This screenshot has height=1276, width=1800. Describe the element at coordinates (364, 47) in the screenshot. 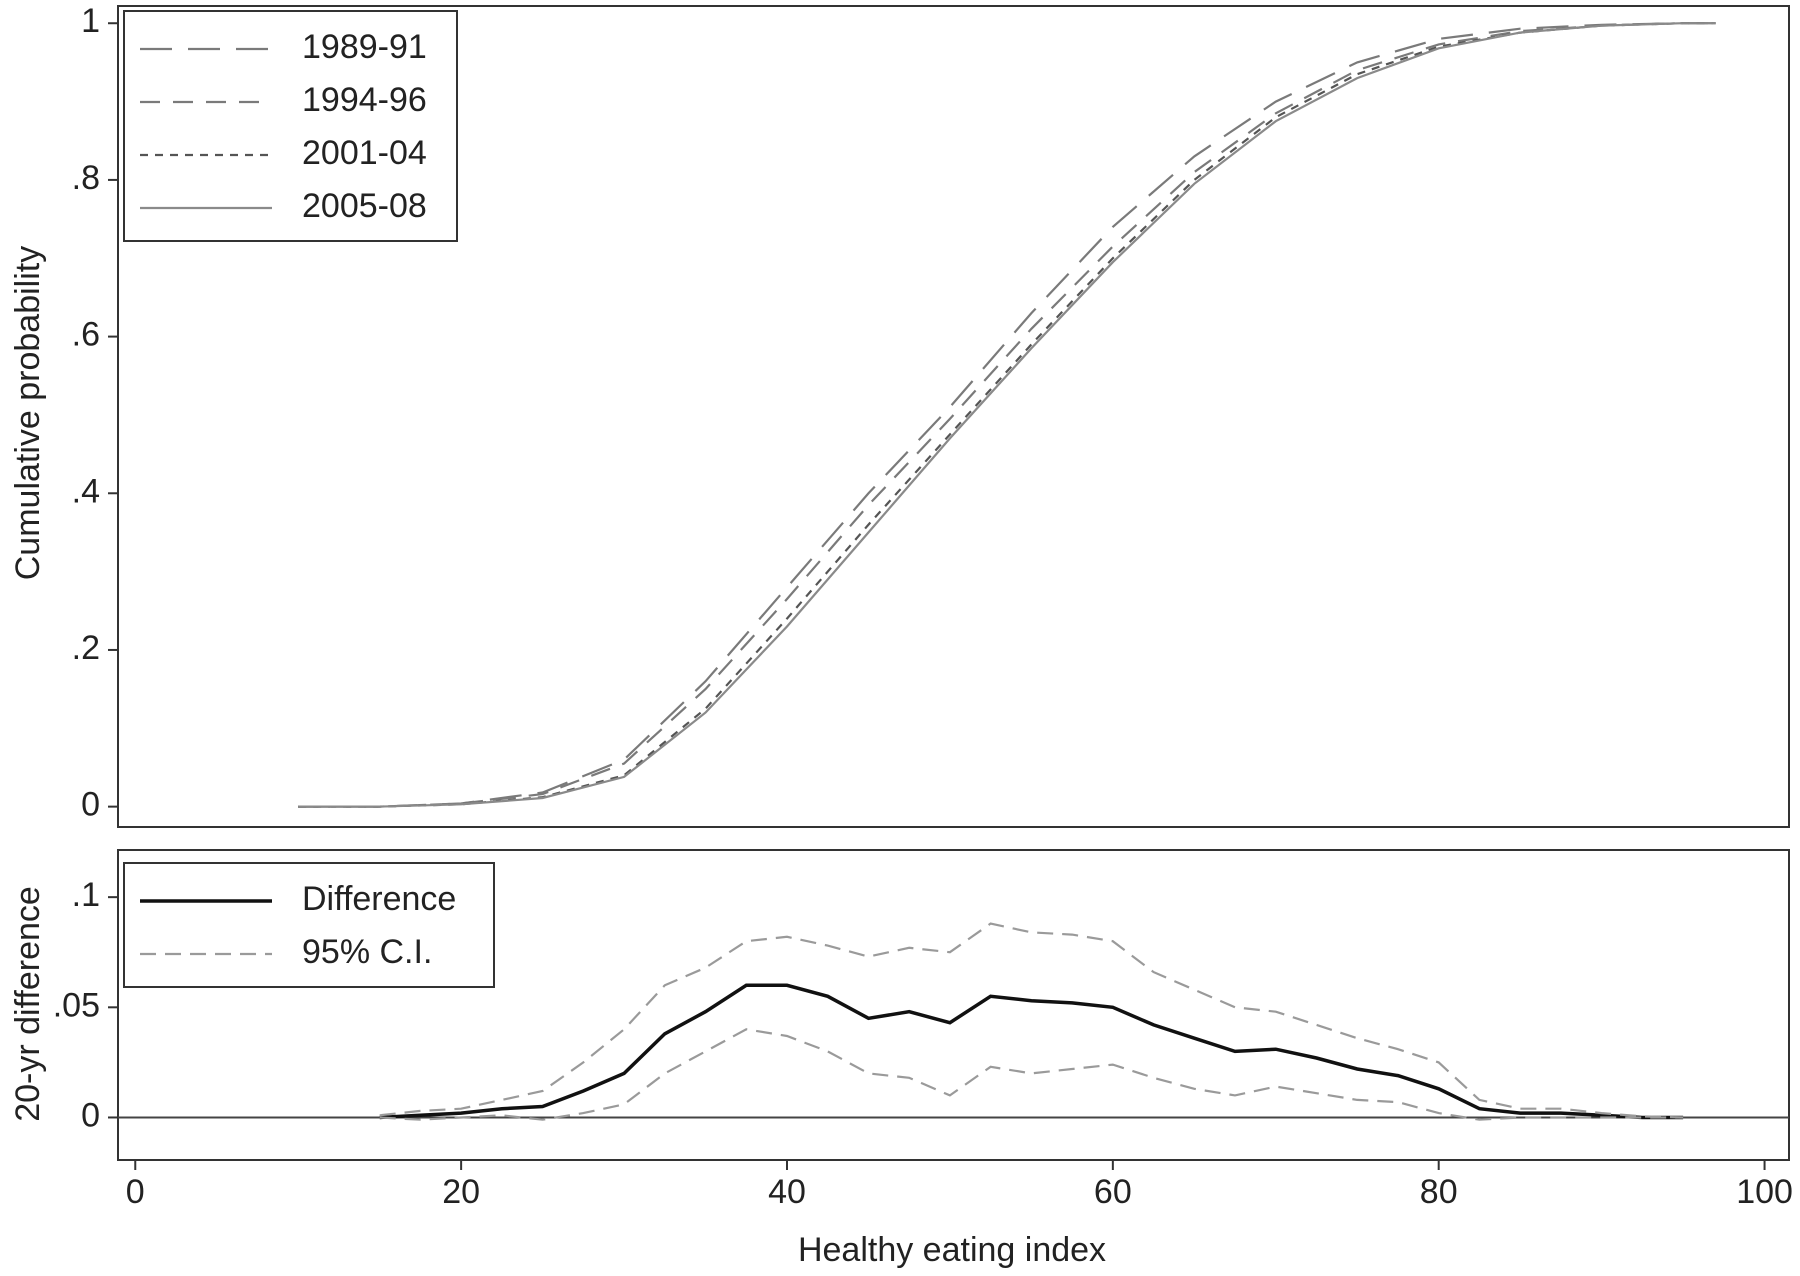

I see `legend-label: 1989-91` at that location.